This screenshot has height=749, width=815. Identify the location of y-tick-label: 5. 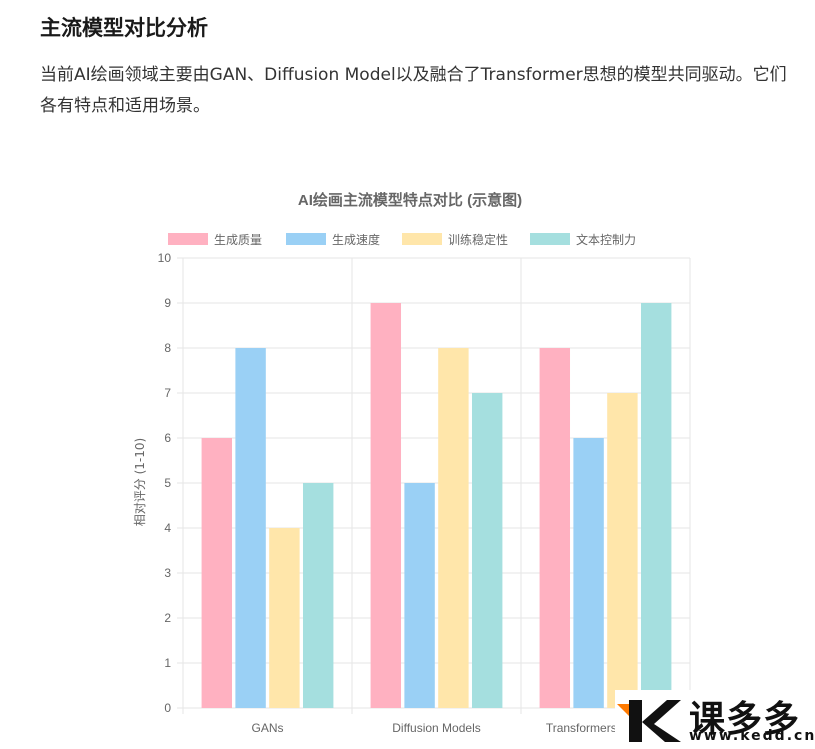
(167, 483).